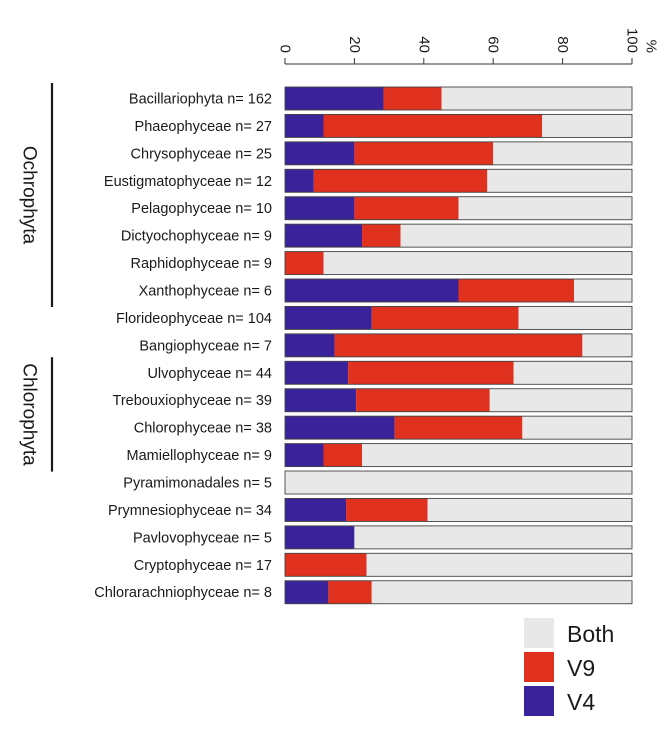  I want to click on bar-row-trebouxiophyceae, so click(458, 400).